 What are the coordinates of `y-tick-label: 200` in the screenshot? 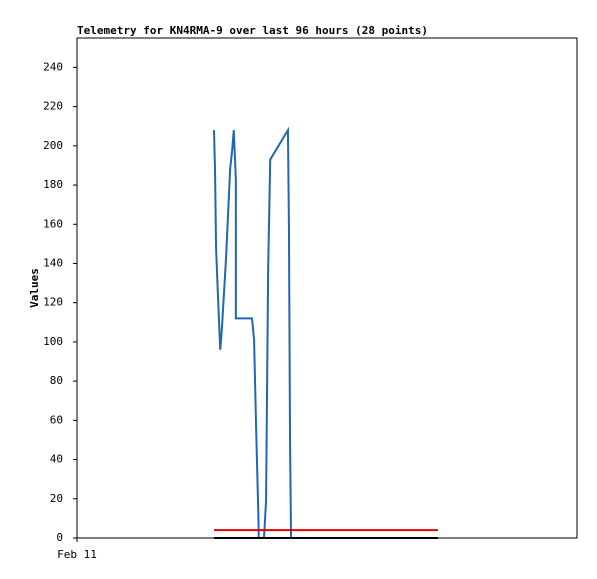 It's located at (53, 145).